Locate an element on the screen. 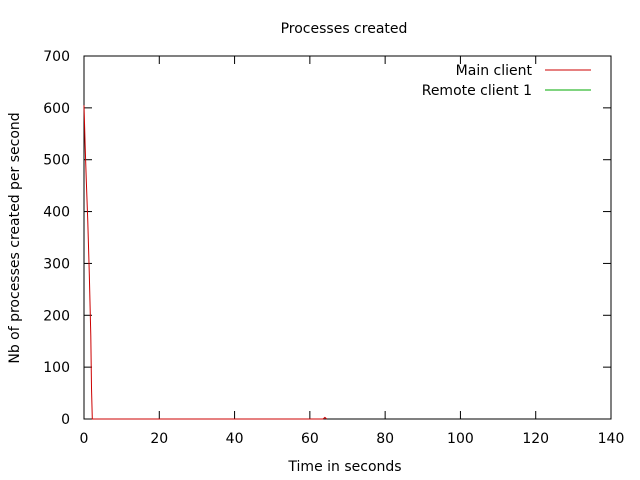 This screenshot has height=480, width=640. legend-label: Main client is located at coordinates (494, 71).